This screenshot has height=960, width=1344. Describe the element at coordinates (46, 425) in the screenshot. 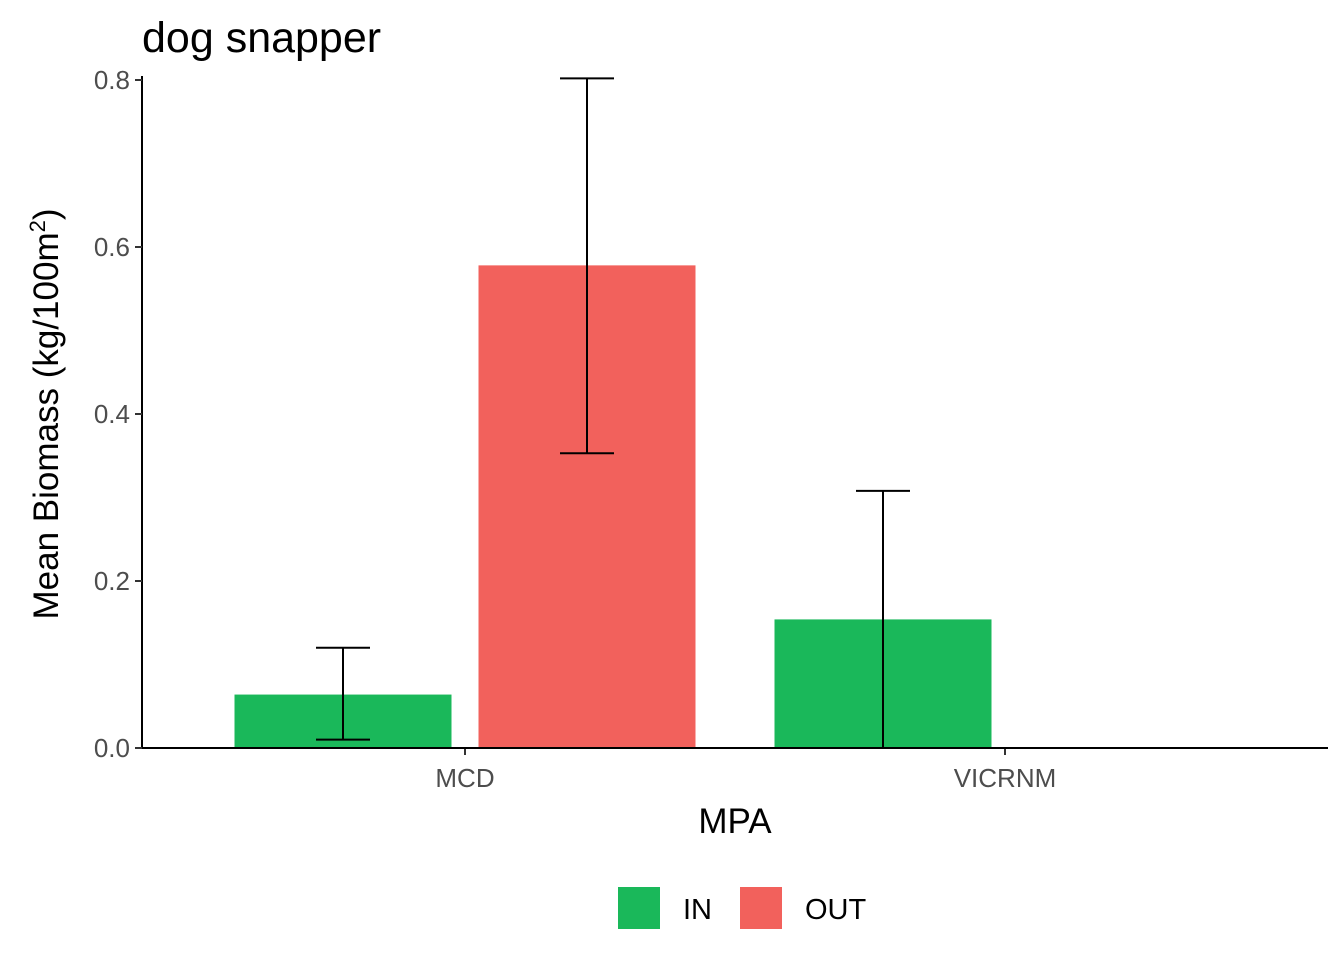

I see `y-axis-title-main: Mean Biomass (kg/100m` at that location.